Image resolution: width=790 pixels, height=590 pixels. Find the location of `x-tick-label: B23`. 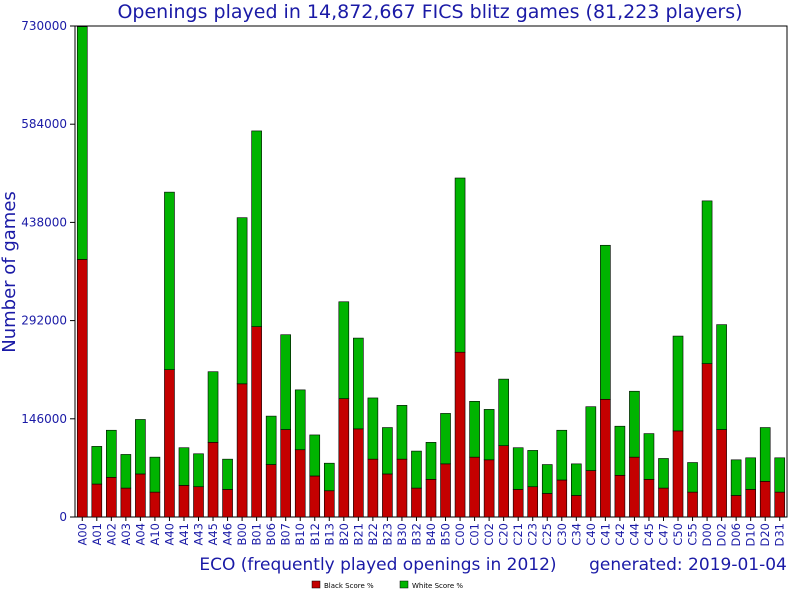

x-tick-label: B23 is located at coordinates (387, 534).